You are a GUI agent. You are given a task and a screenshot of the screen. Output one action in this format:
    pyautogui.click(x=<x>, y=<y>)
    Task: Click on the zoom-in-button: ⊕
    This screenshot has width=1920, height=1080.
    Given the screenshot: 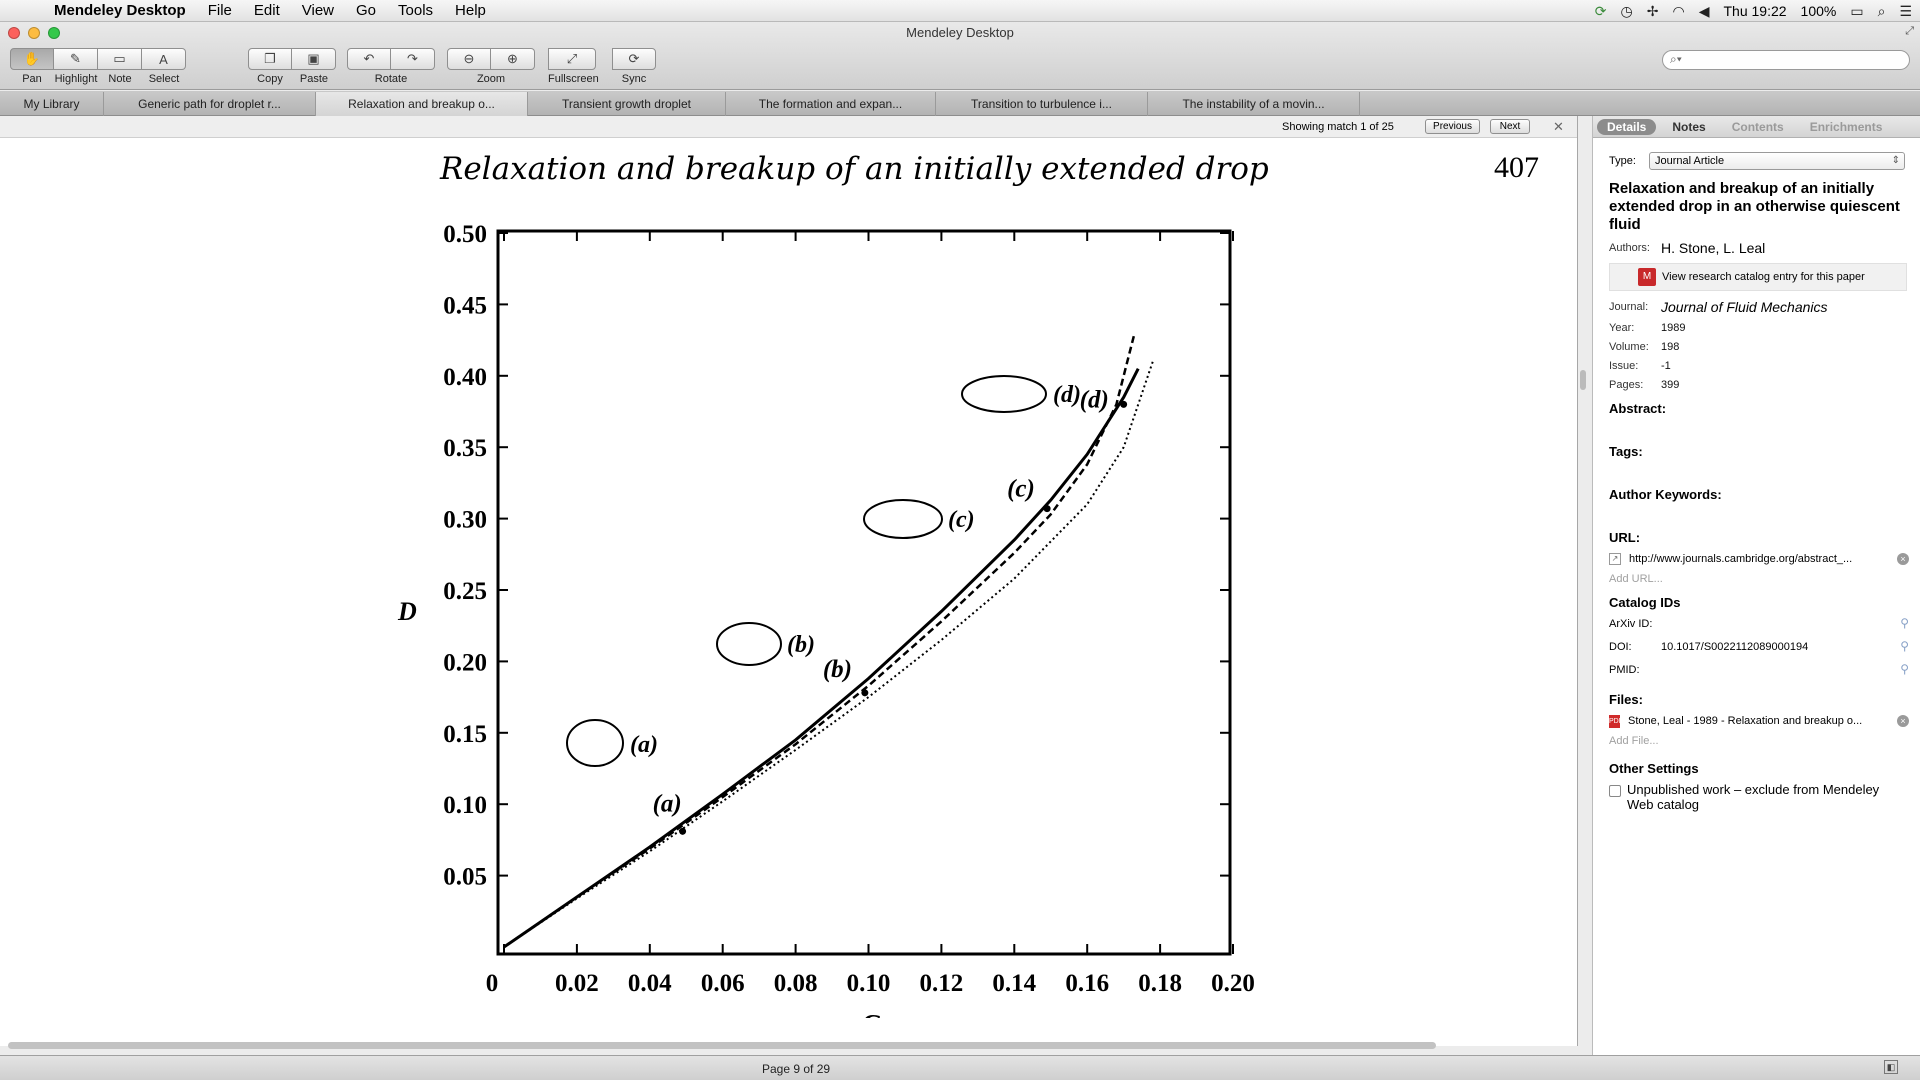 What is the action you would take?
    pyautogui.click(x=513, y=59)
    